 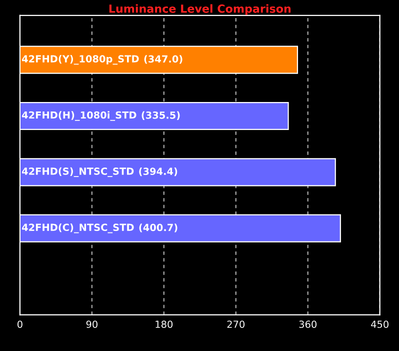 What do you see at coordinates (92, 324) in the screenshot?
I see `x-tick-label: 90` at bounding box center [92, 324].